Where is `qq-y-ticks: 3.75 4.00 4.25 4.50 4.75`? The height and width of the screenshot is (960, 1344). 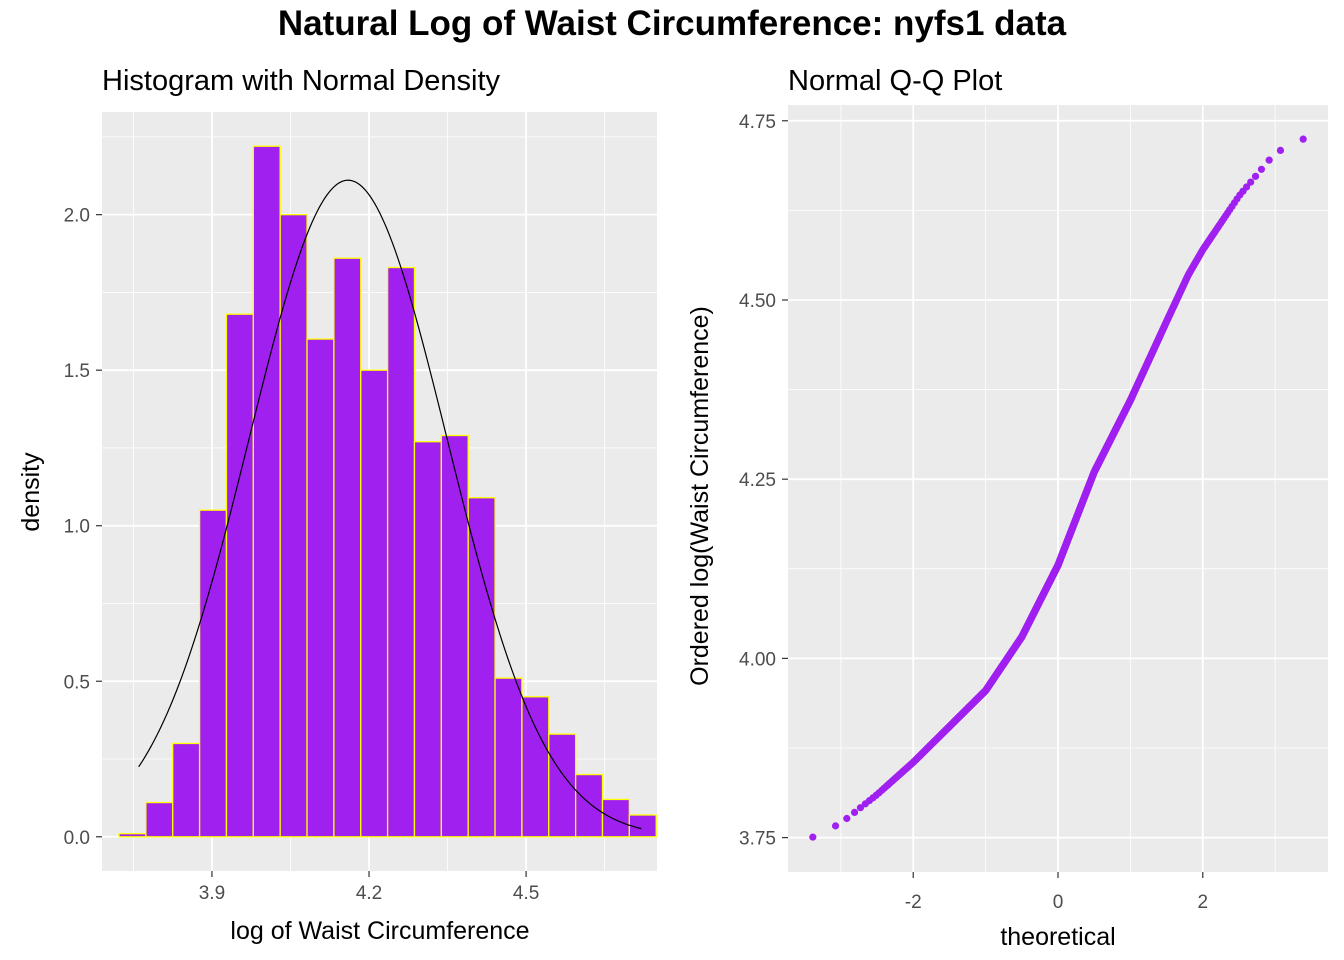 qq-y-ticks: 3.75 4.00 4.25 4.50 4.75 is located at coordinates (763, 481).